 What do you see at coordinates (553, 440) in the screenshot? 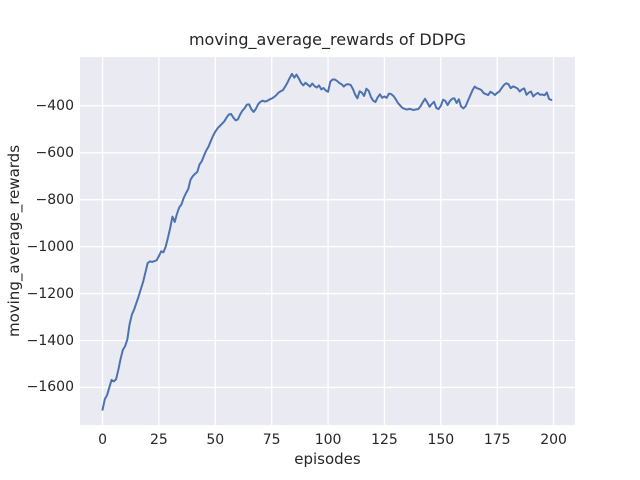
I see `x-tick-label: 200` at bounding box center [553, 440].